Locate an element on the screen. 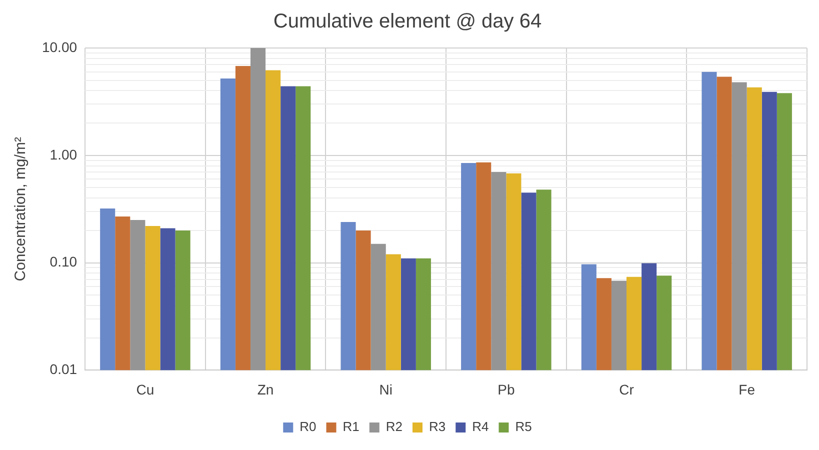  legend-label: R4 is located at coordinates (480, 426).